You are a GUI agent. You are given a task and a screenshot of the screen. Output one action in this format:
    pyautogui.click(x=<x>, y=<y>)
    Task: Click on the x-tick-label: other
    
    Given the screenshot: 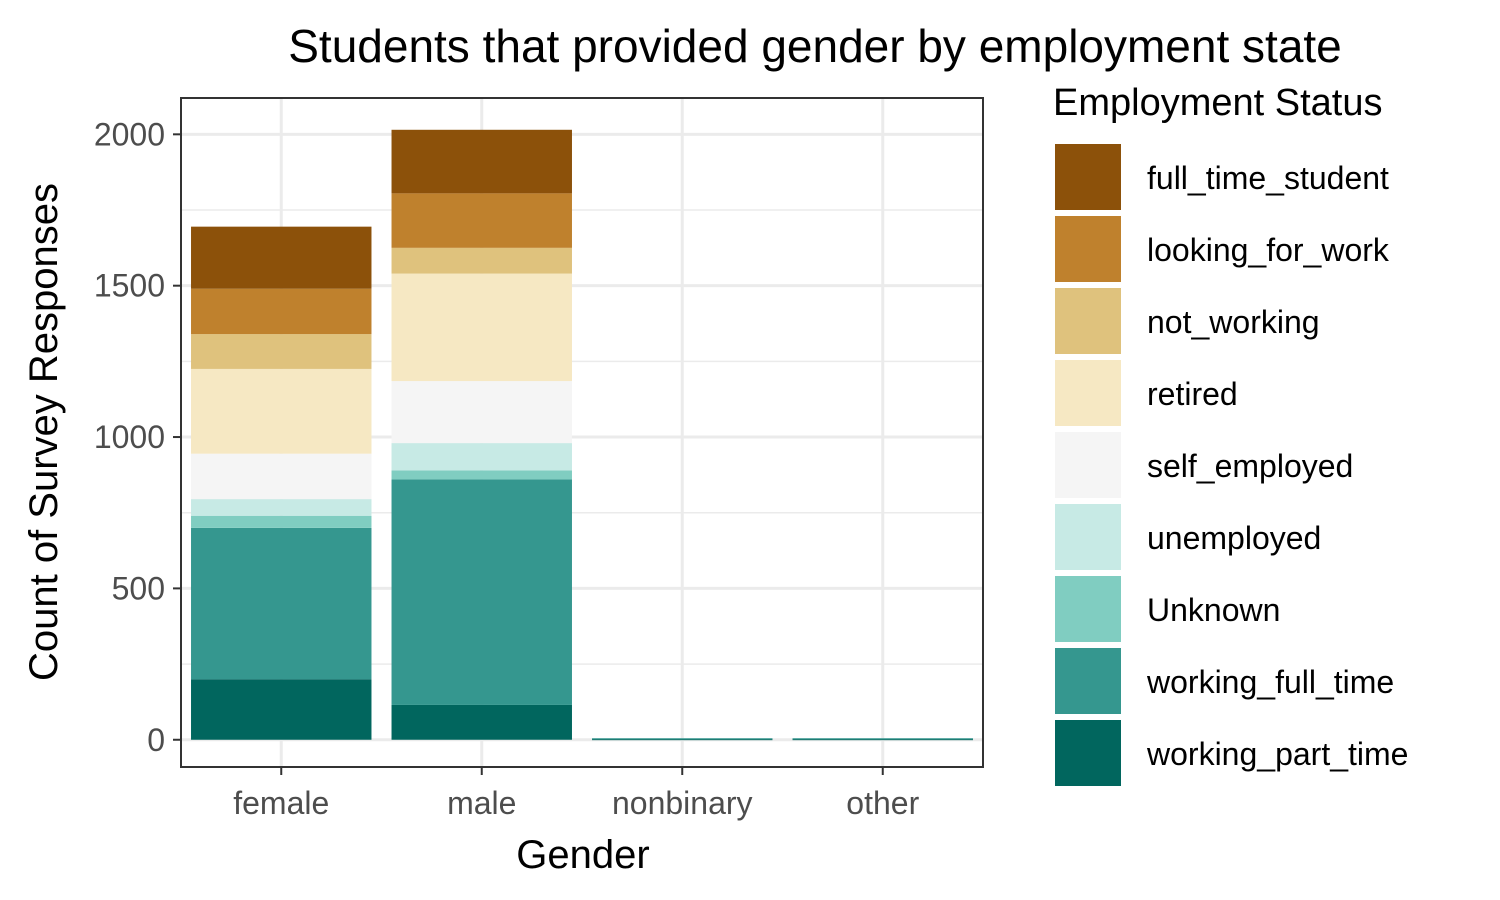 What is the action you would take?
    pyautogui.click(x=882, y=803)
    